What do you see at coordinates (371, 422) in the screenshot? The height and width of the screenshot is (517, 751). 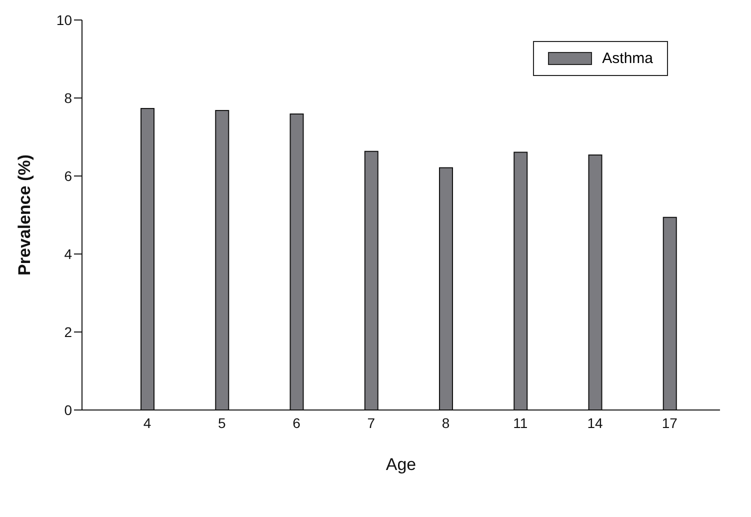 I see `x-tick-label: 7` at bounding box center [371, 422].